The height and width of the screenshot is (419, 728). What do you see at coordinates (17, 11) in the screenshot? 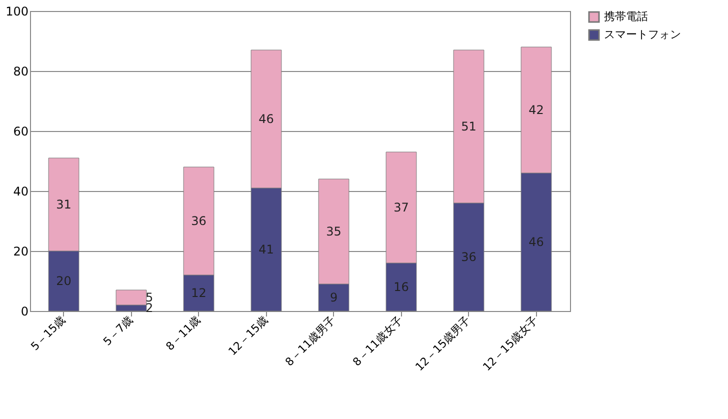
I see `y-tick-label: 100` at bounding box center [17, 11].